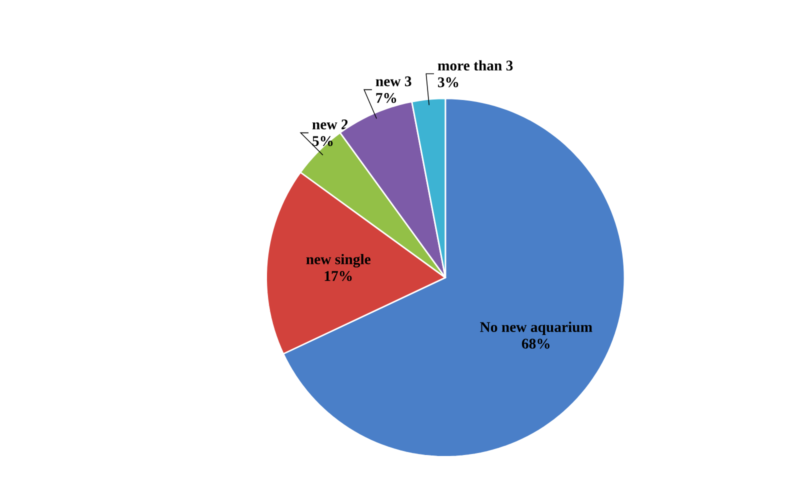 This screenshot has height=483, width=785. What do you see at coordinates (394, 81) in the screenshot?
I see `slice-label: new 3` at bounding box center [394, 81].